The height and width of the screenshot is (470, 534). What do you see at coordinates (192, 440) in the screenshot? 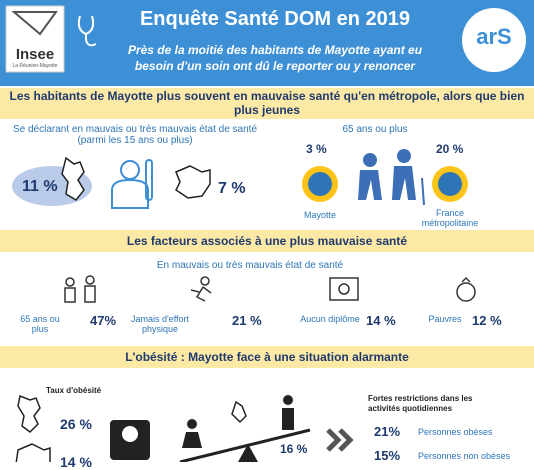
I see `woman-icon-body` at bounding box center [192, 440].